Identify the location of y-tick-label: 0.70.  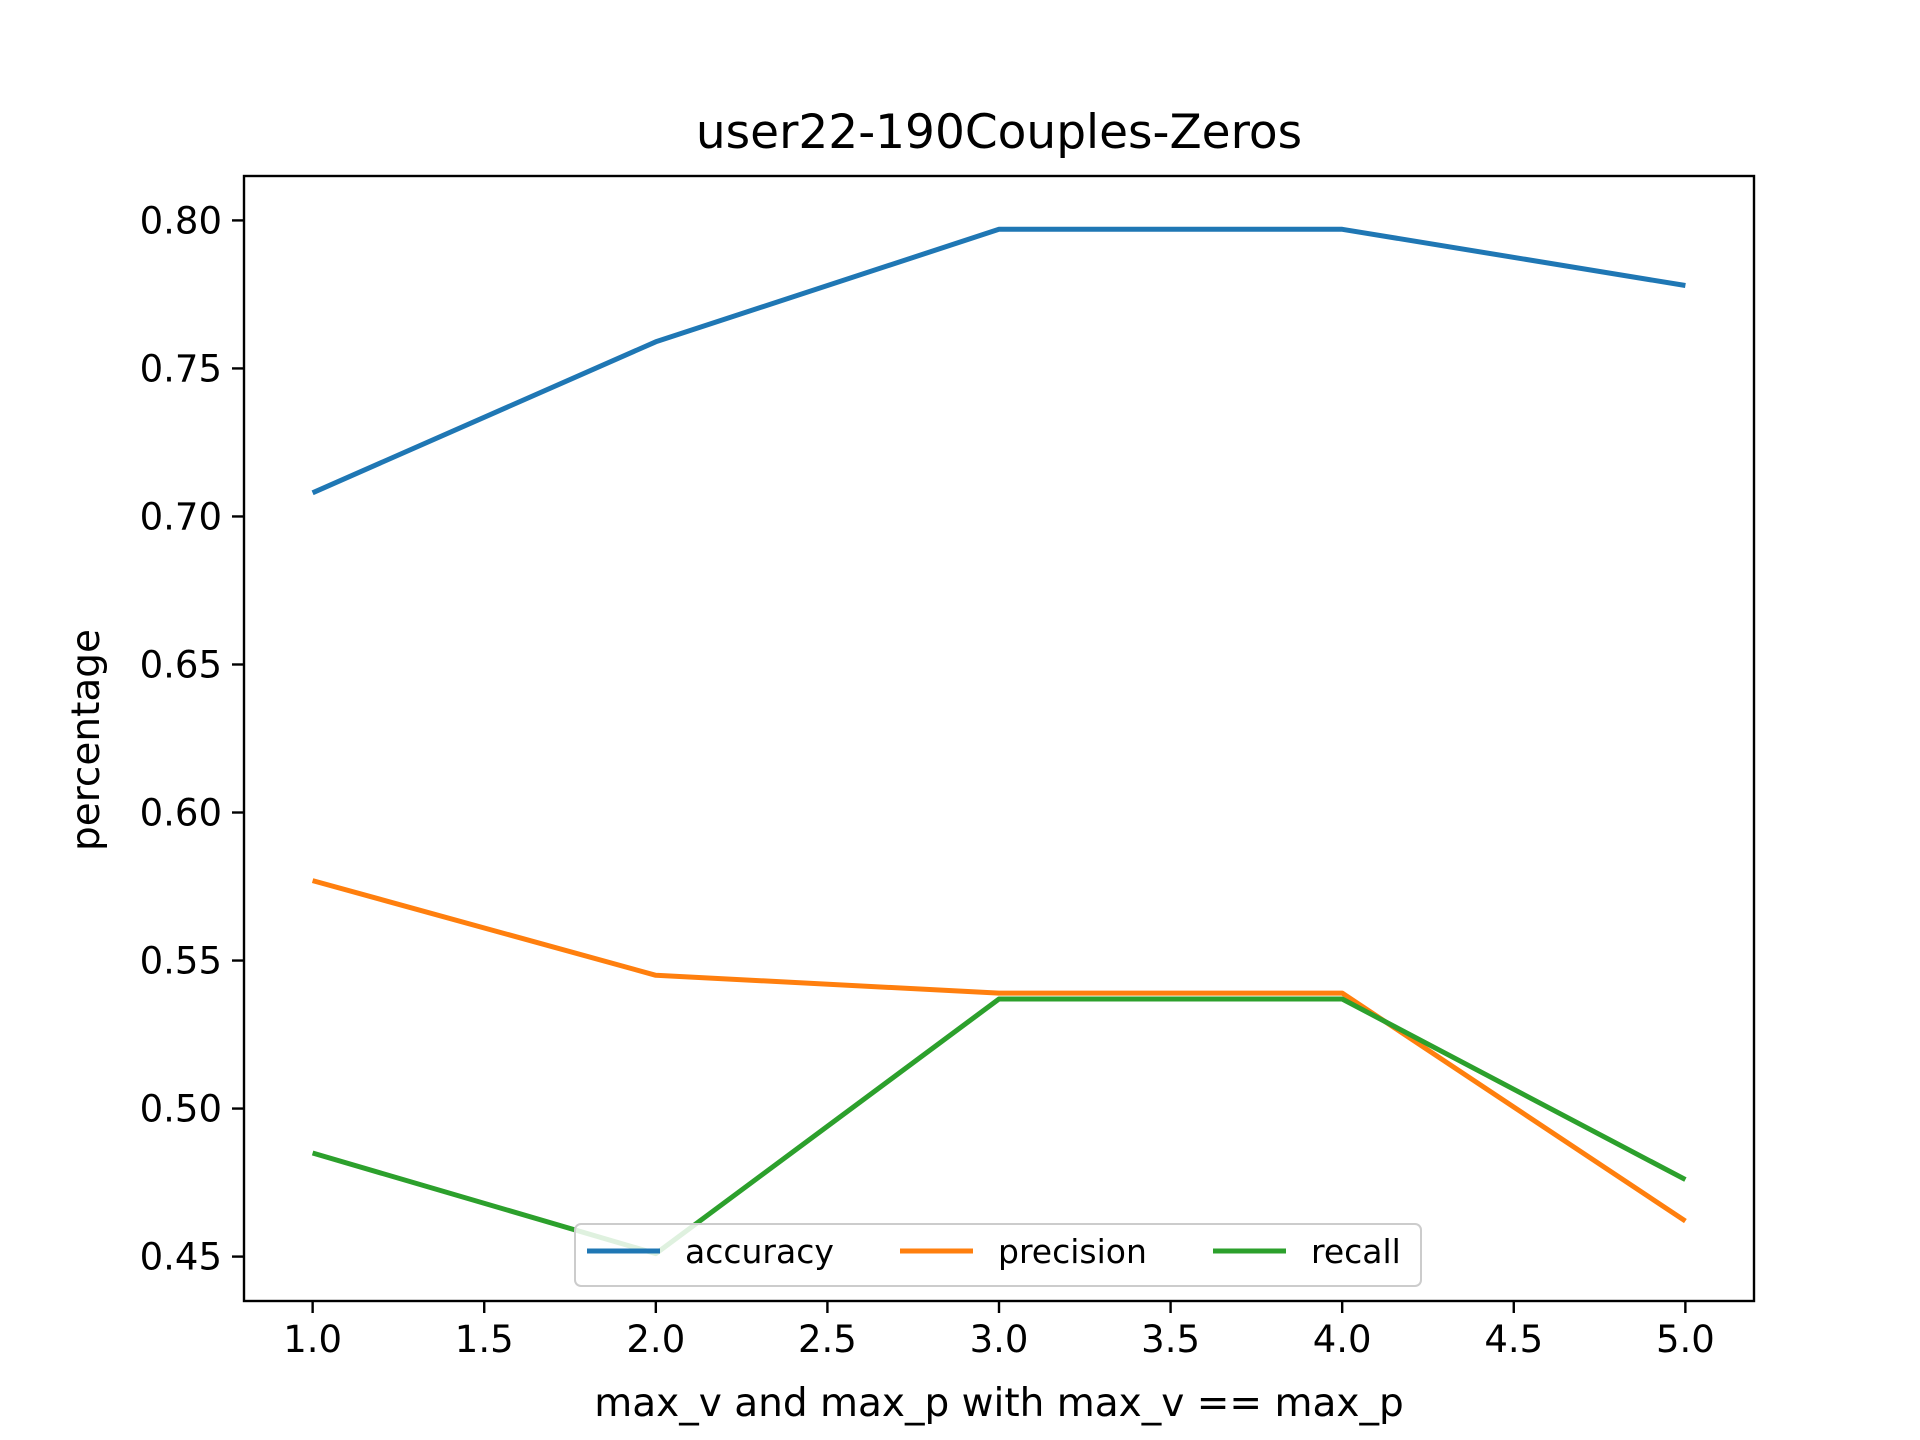
(181, 516).